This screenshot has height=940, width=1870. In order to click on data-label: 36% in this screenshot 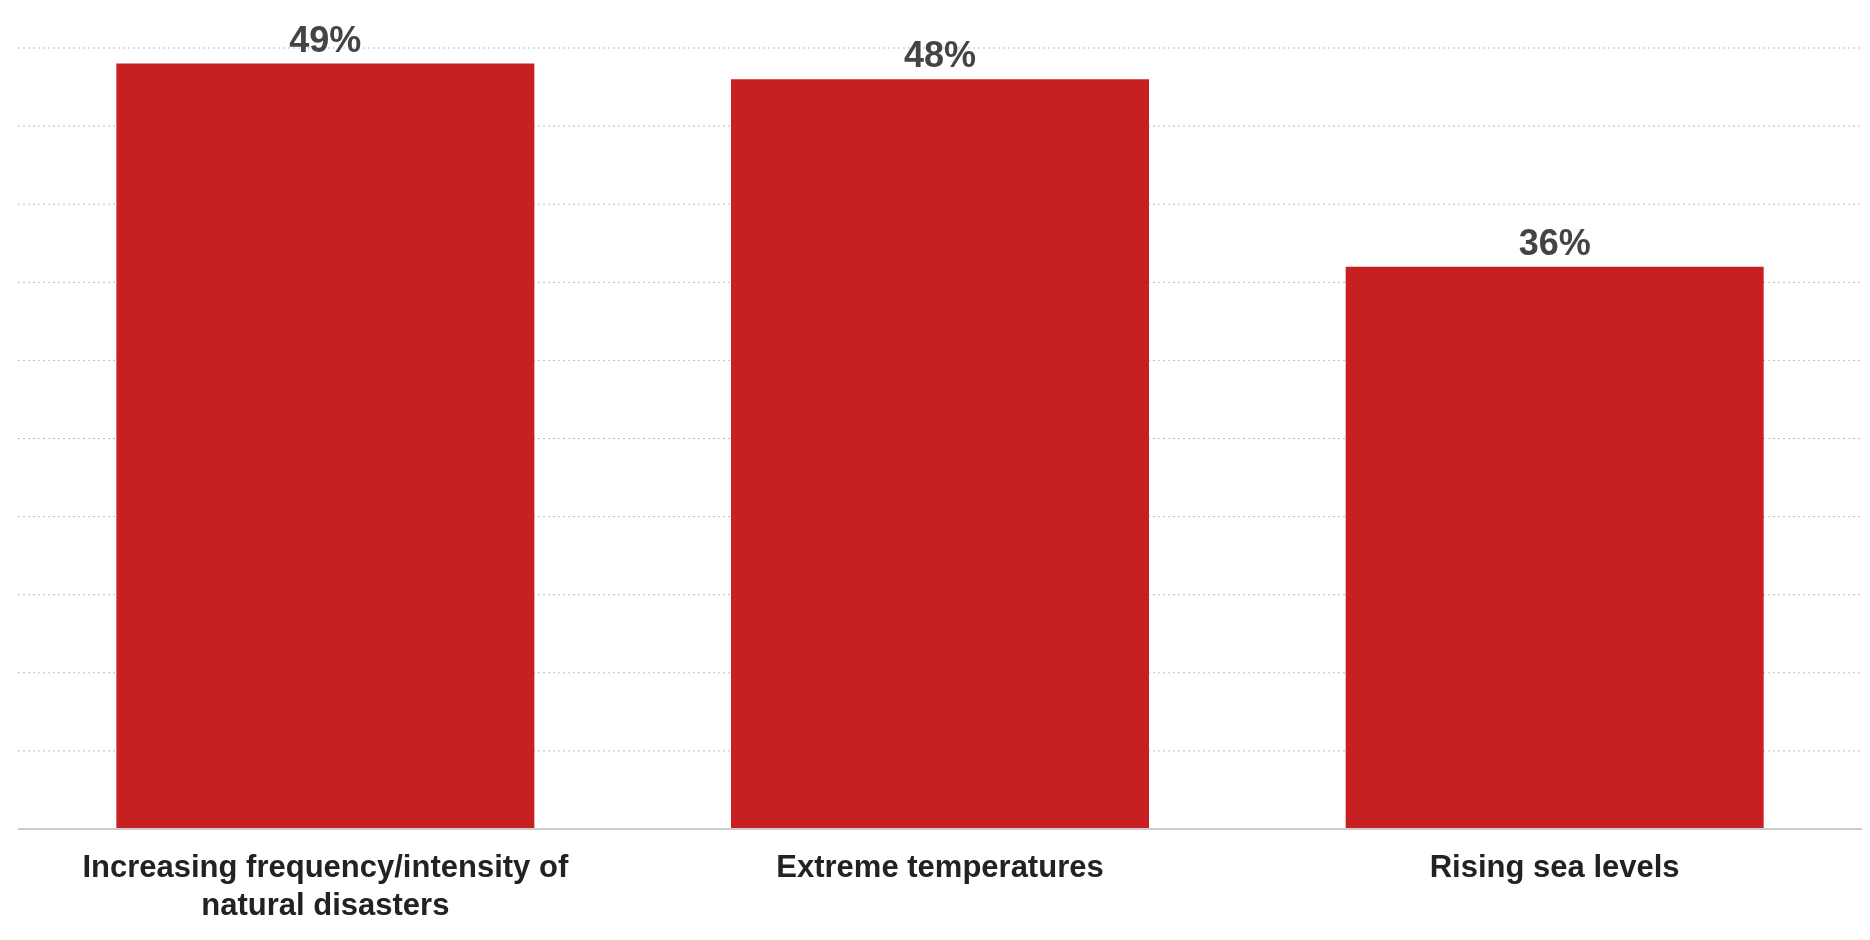, I will do `click(1554, 242)`.